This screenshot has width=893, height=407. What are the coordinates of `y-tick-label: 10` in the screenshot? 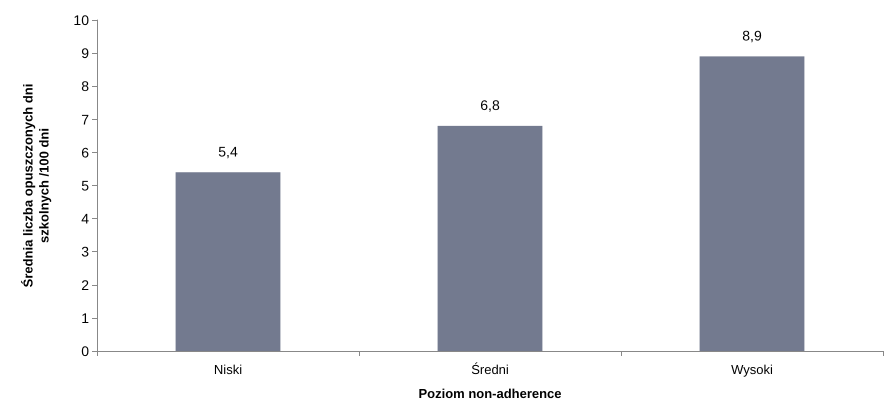 It's located at (81, 20).